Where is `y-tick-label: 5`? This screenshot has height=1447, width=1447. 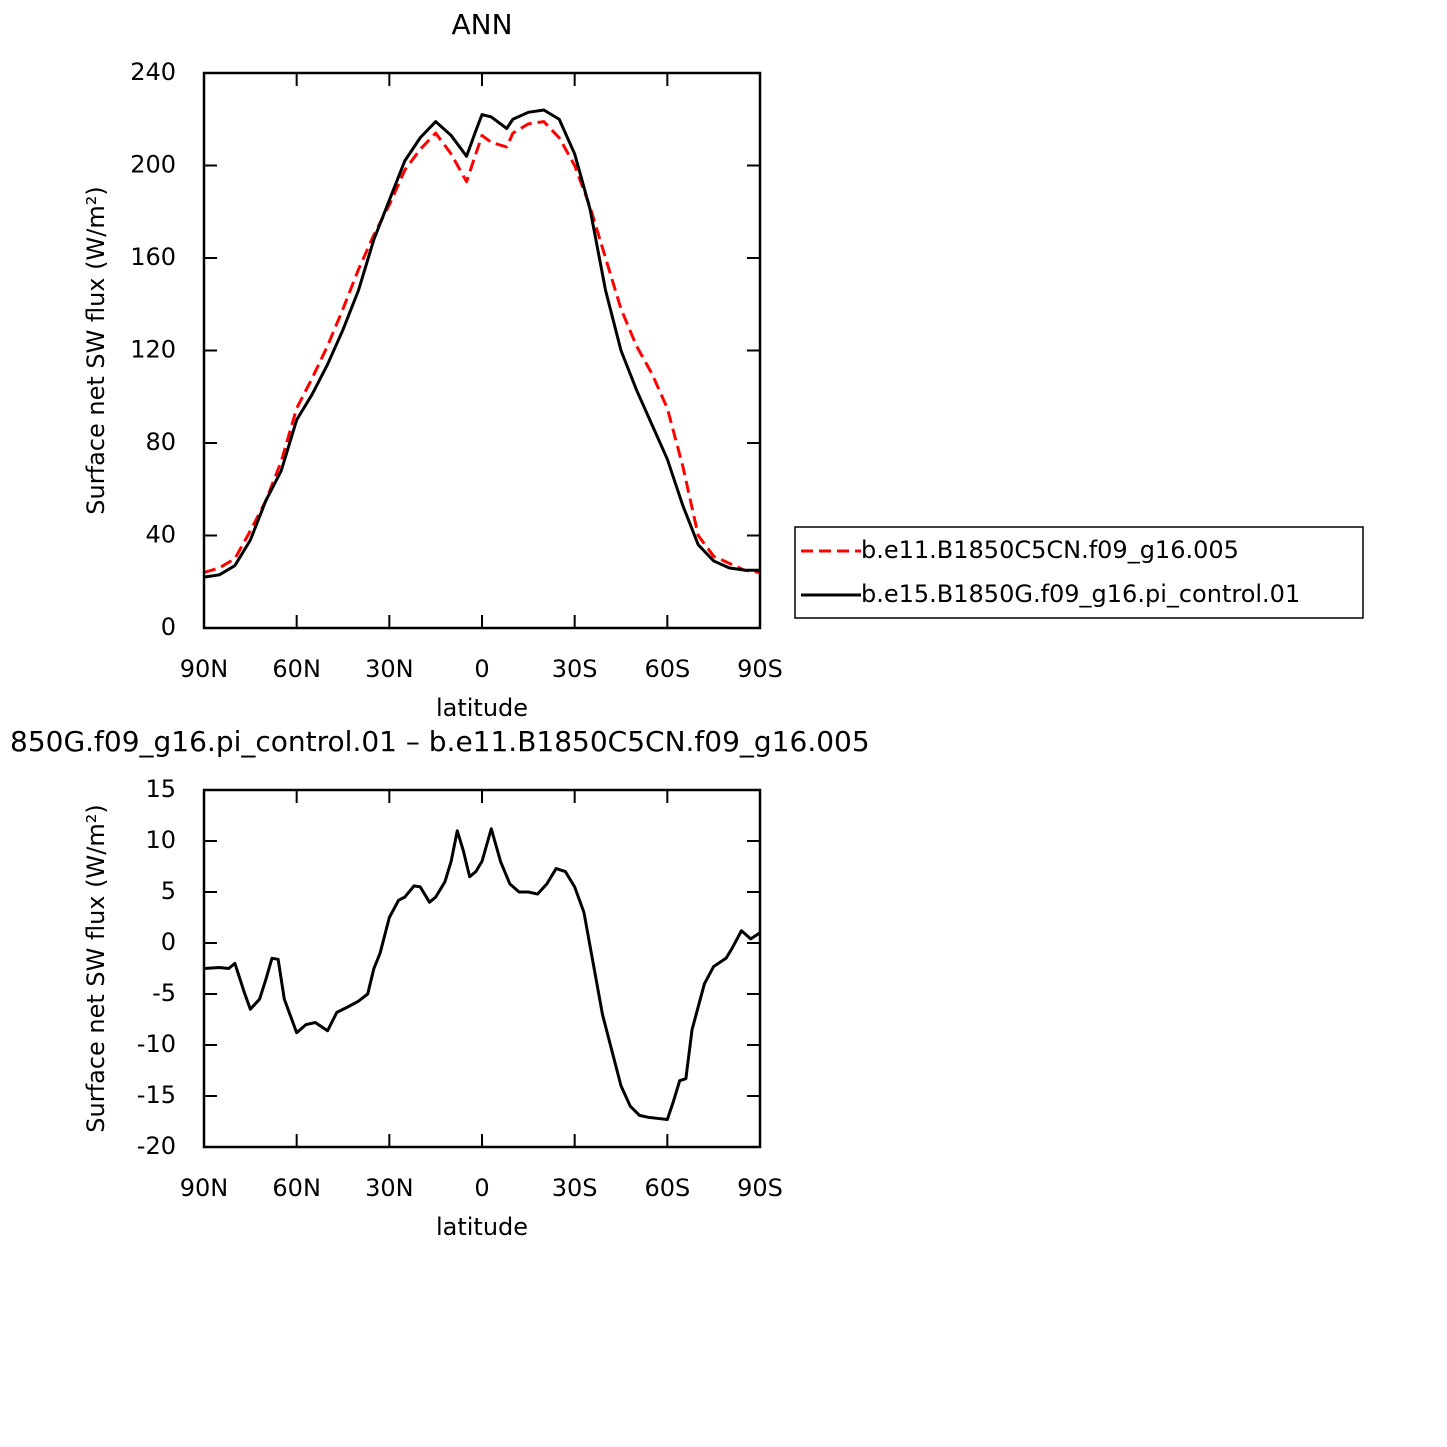 y-tick-label: 5 is located at coordinates (168, 891).